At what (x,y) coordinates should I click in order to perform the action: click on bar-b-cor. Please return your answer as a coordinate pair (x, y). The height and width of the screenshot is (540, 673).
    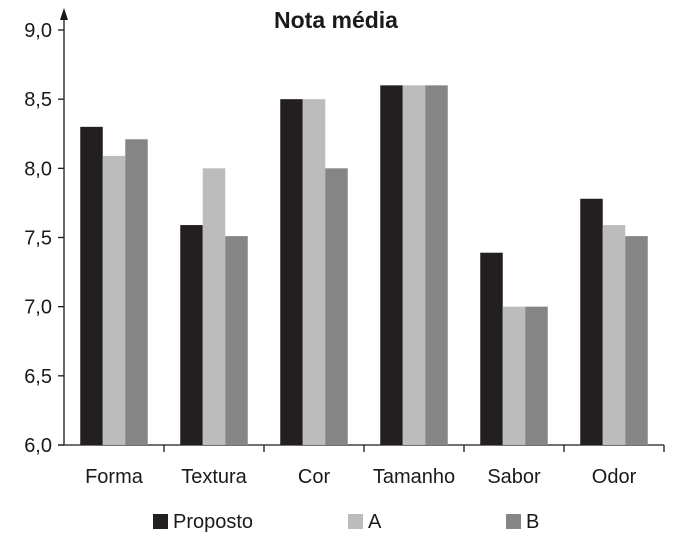
    Looking at the image, I should click on (336, 307).